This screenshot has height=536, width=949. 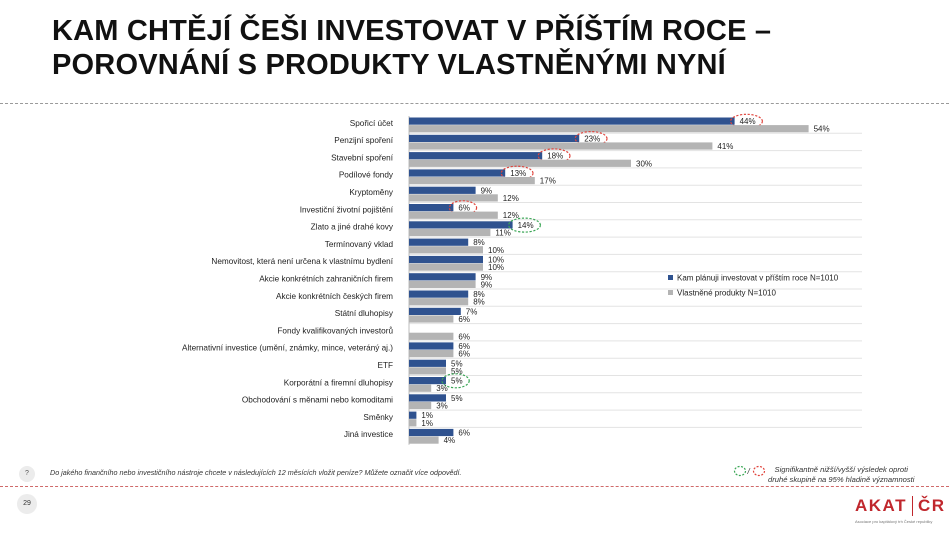 I want to click on legend-swatch-plan, so click(x=670, y=277).